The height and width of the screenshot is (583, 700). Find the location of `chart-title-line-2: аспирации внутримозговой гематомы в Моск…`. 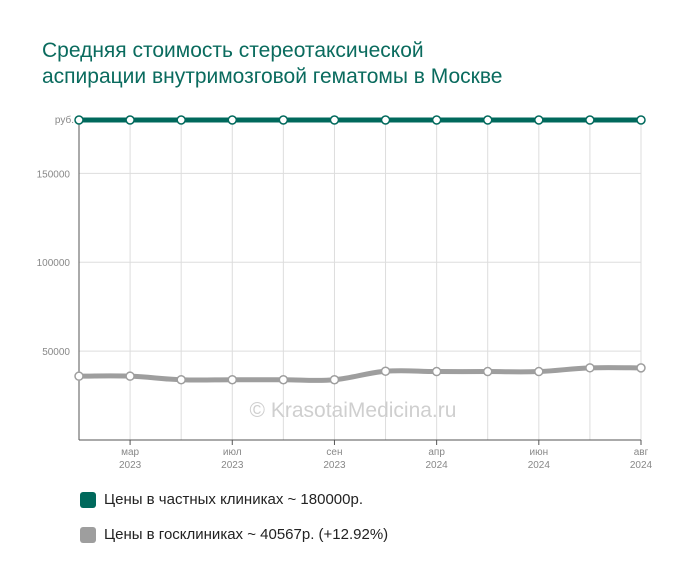

chart-title-line-2: аспирации внутримозговой гематомы в Моск… is located at coordinates (272, 76).